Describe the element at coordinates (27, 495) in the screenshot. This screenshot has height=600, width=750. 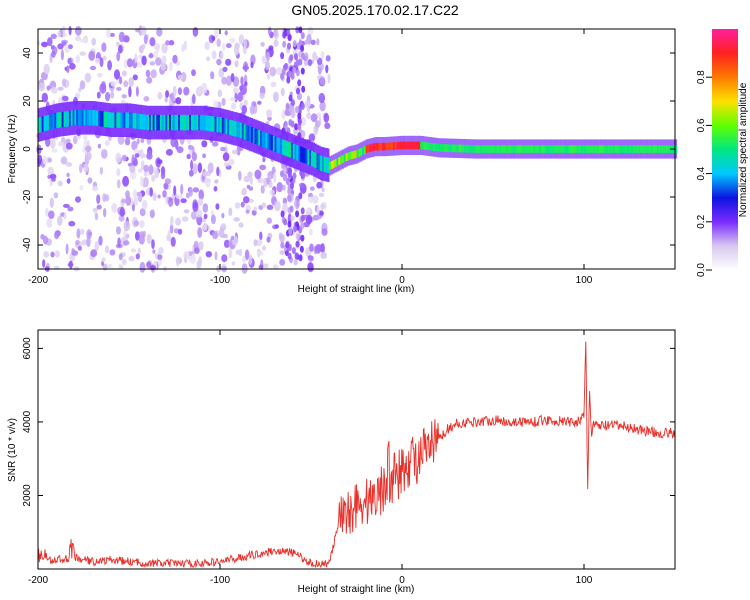
I see `snr-ytick-label: 2000` at that location.